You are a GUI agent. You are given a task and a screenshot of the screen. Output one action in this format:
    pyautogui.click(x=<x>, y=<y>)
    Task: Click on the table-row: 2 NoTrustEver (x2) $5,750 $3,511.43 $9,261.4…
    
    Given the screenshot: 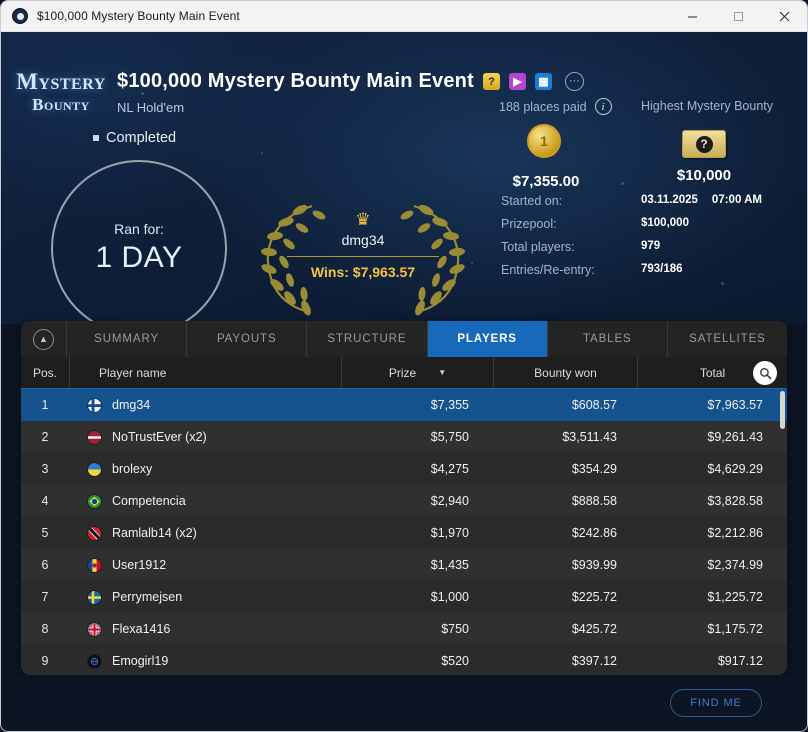 What is the action you would take?
    pyautogui.click(x=404, y=437)
    